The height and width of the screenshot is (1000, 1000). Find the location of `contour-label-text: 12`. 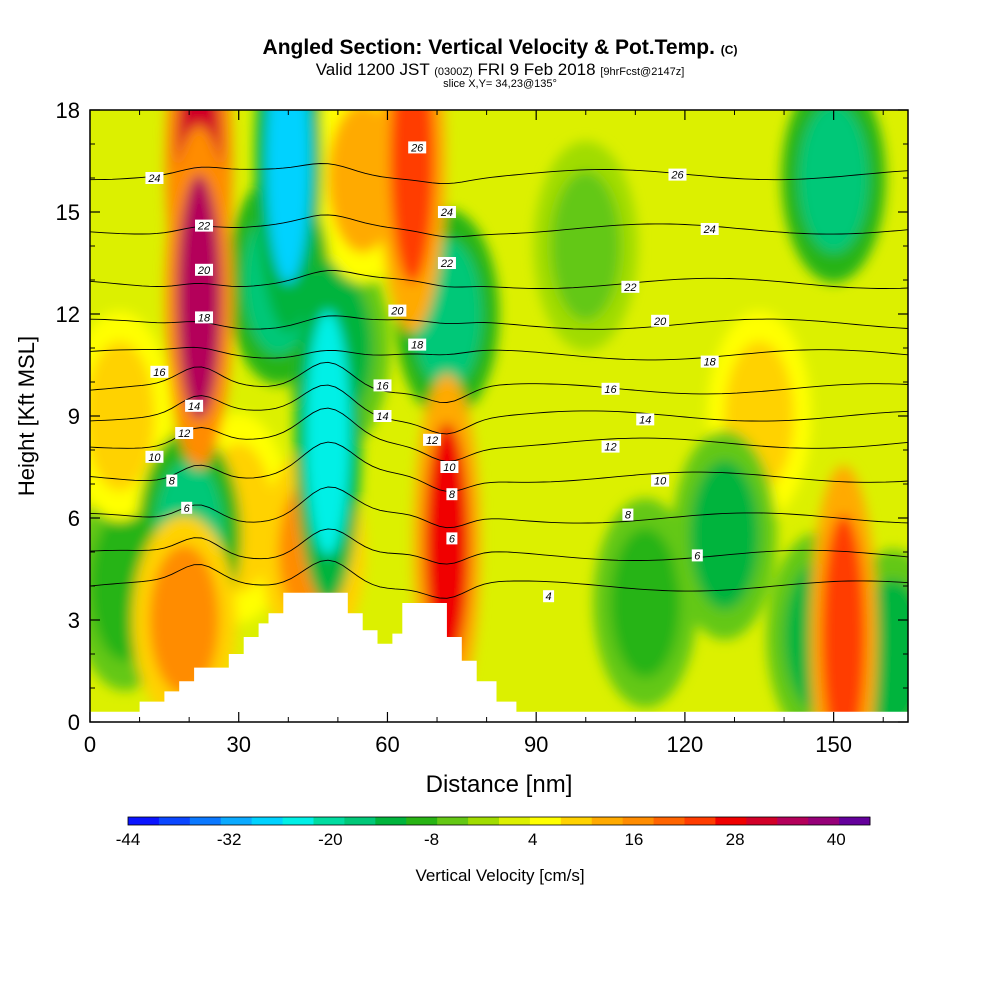

contour-label-text: 12 is located at coordinates (432, 441).